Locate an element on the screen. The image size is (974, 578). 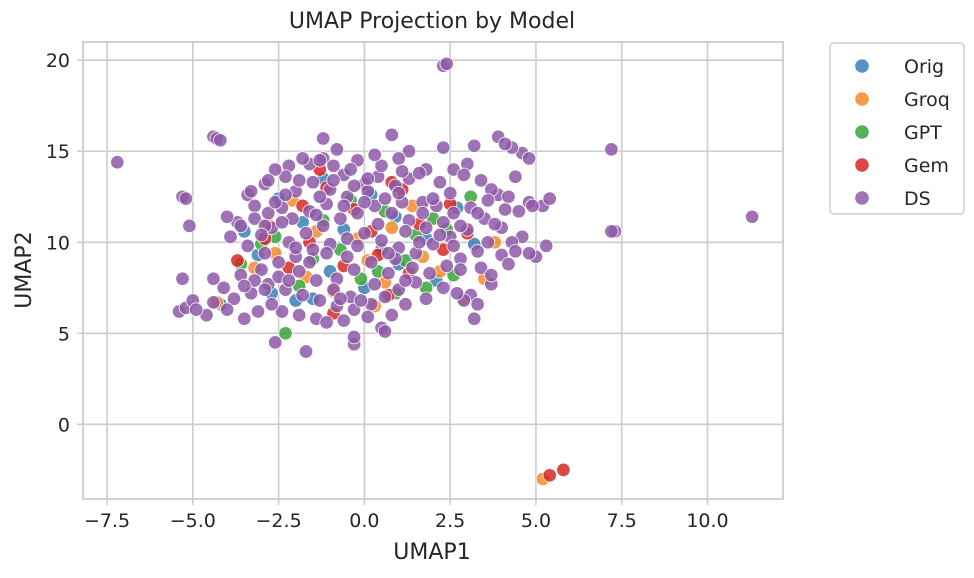
x-tick-label: 2.5 is located at coordinates (450, 521).